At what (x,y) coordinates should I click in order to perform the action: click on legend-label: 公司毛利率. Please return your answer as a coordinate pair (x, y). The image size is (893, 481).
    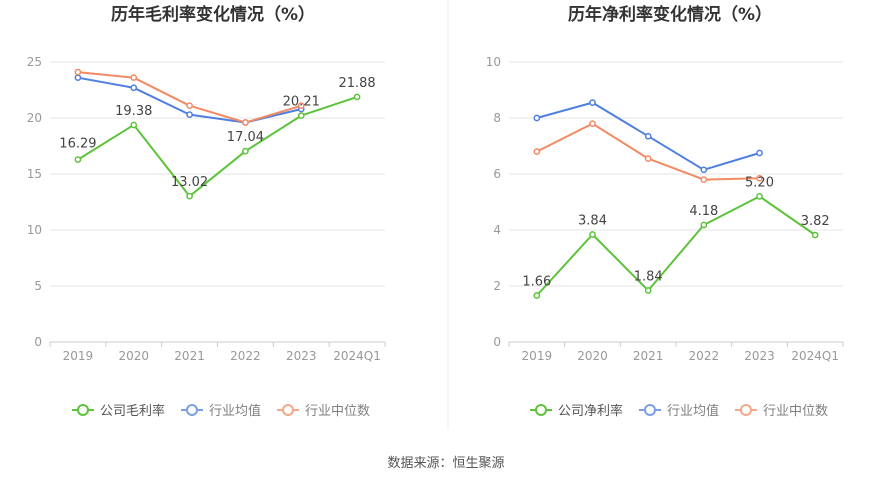
    Looking at the image, I should click on (132, 411).